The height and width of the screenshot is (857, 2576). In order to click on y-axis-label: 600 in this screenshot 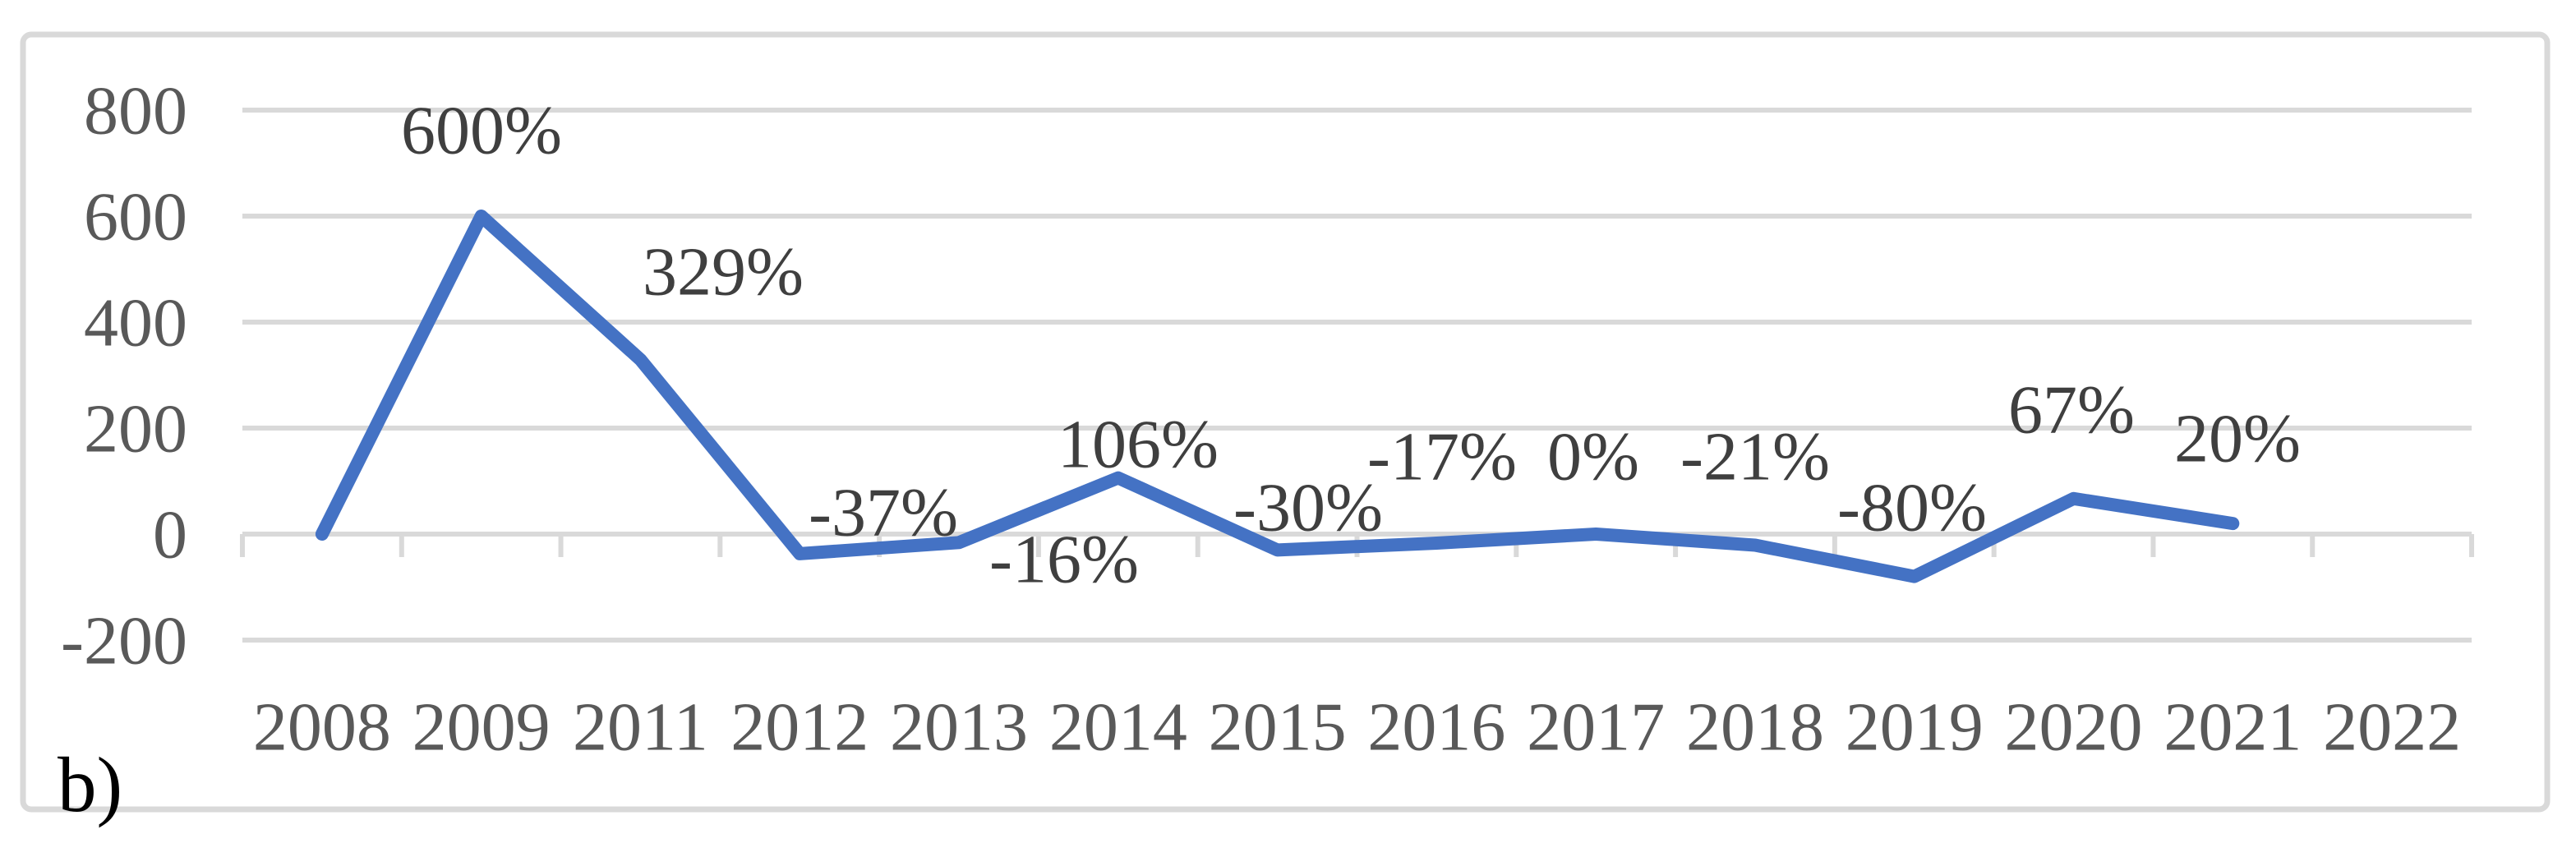, I will do `click(135, 217)`.